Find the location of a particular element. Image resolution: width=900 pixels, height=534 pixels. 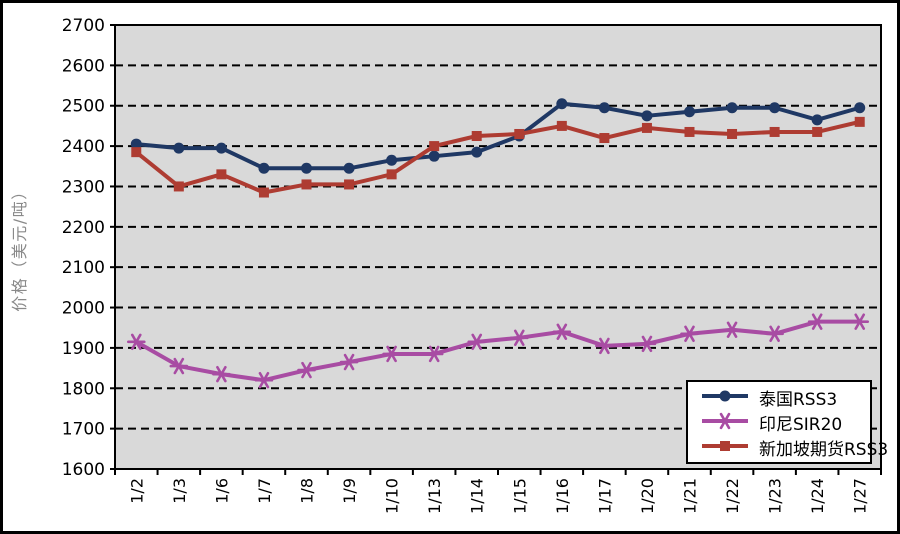

y-tick-label: 2700 is located at coordinates (83, 26).